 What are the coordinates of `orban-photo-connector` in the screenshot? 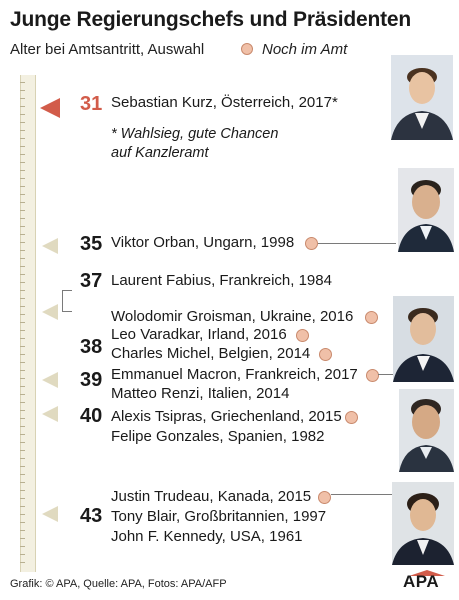 It's located at (357, 243).